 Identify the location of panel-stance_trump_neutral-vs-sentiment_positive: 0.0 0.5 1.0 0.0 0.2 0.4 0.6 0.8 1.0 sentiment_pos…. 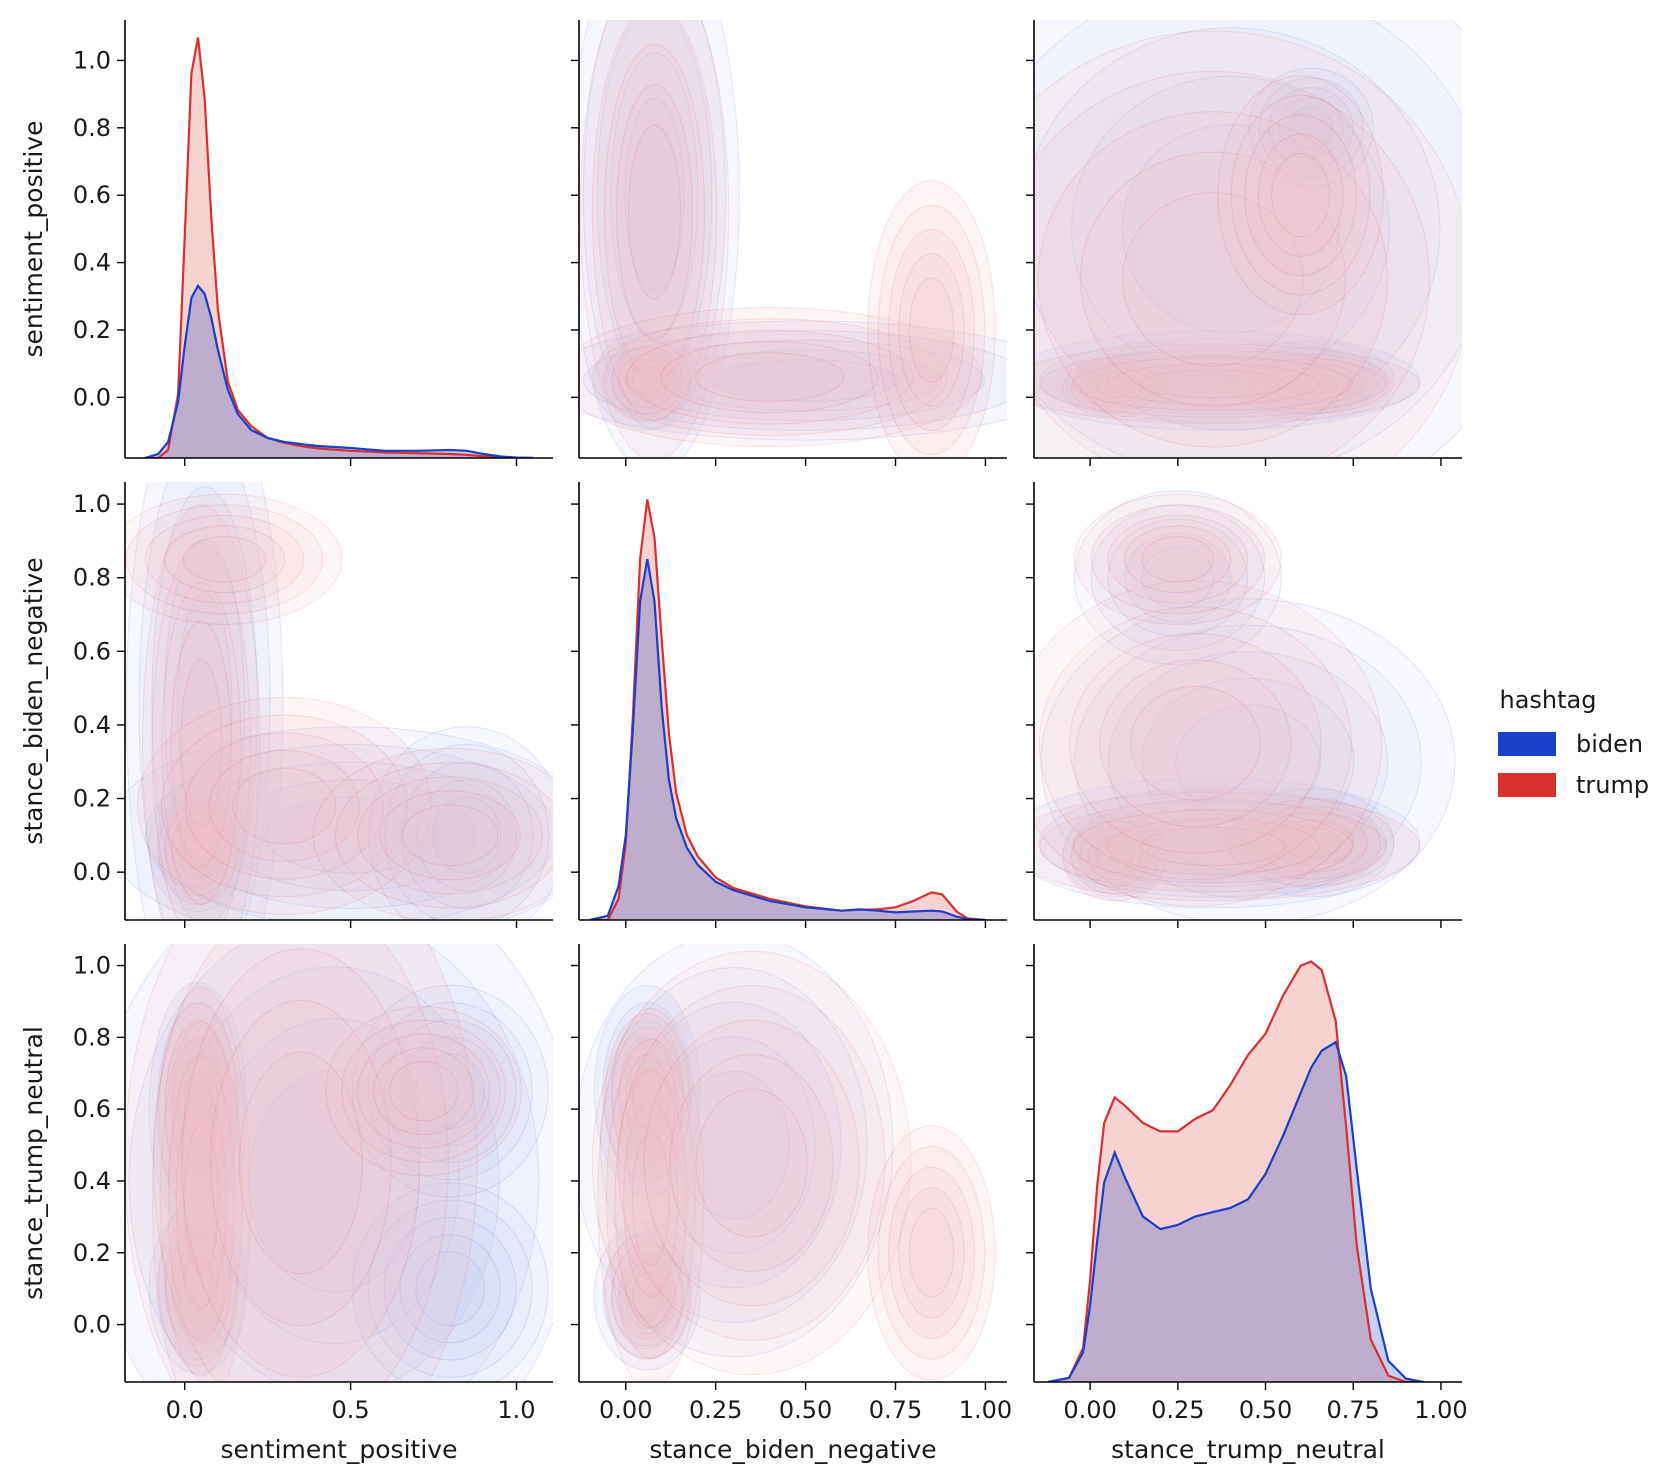
(286, 1204).